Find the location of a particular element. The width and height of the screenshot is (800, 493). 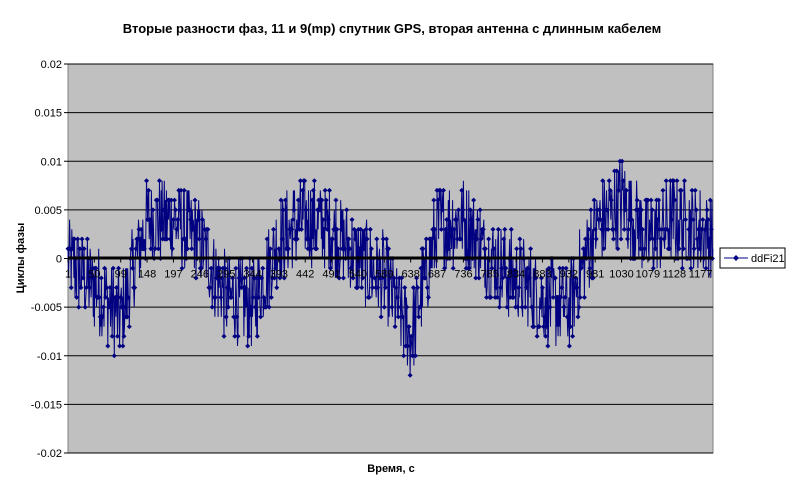

y-tick-label: -0.02 is located at coordinates (49, 454).